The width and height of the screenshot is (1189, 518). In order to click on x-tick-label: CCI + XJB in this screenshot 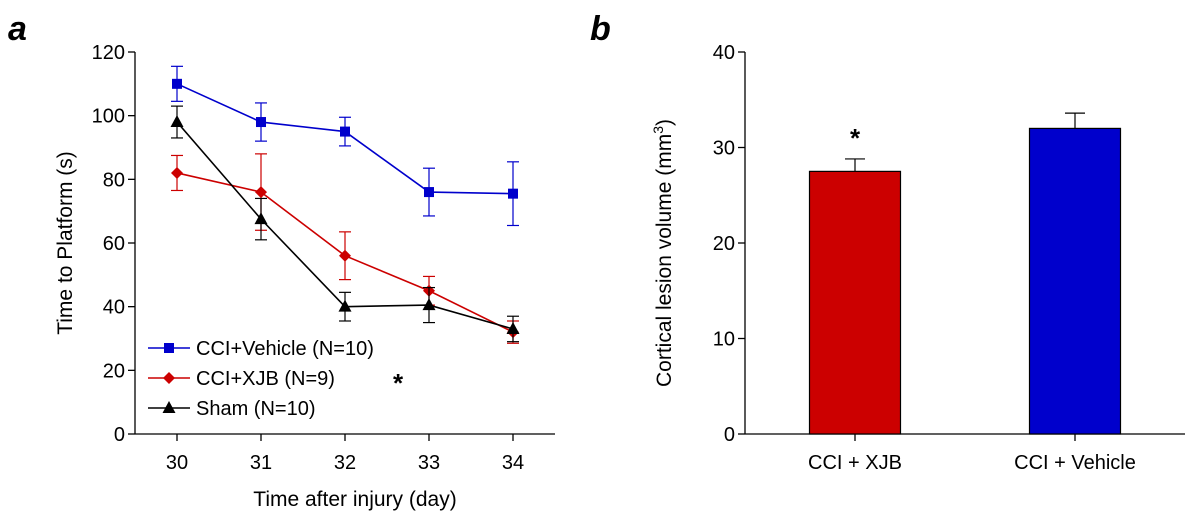, I will do `click(855, 463)`.